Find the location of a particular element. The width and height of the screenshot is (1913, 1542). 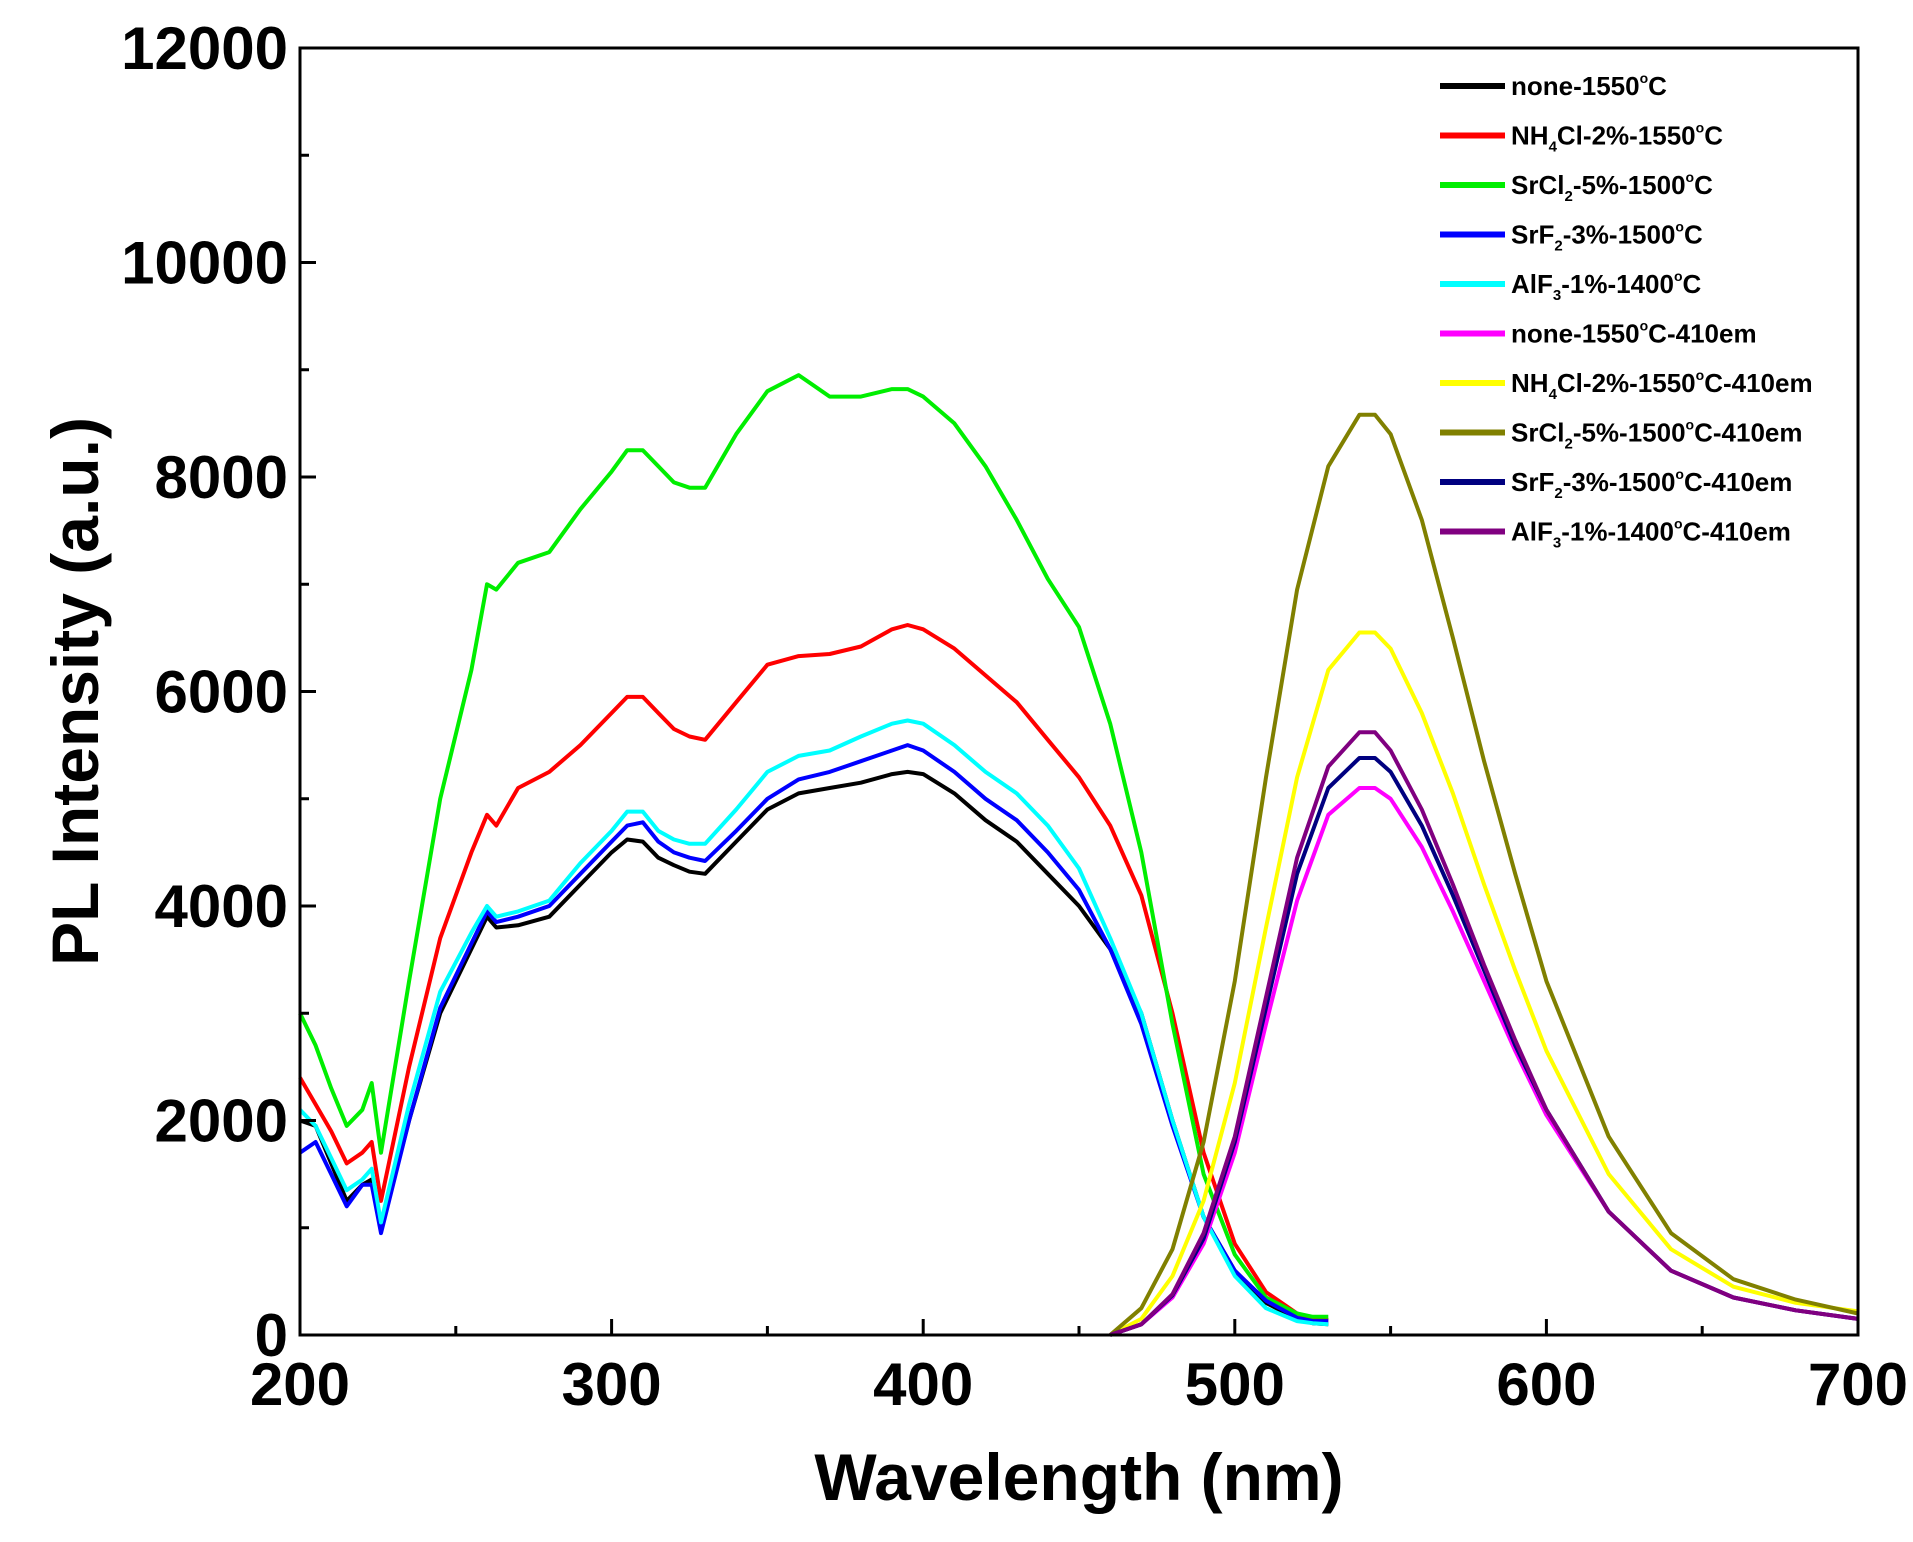

legend-item: SrF2-3%-1500oC is located at coordinates (1571, 237).